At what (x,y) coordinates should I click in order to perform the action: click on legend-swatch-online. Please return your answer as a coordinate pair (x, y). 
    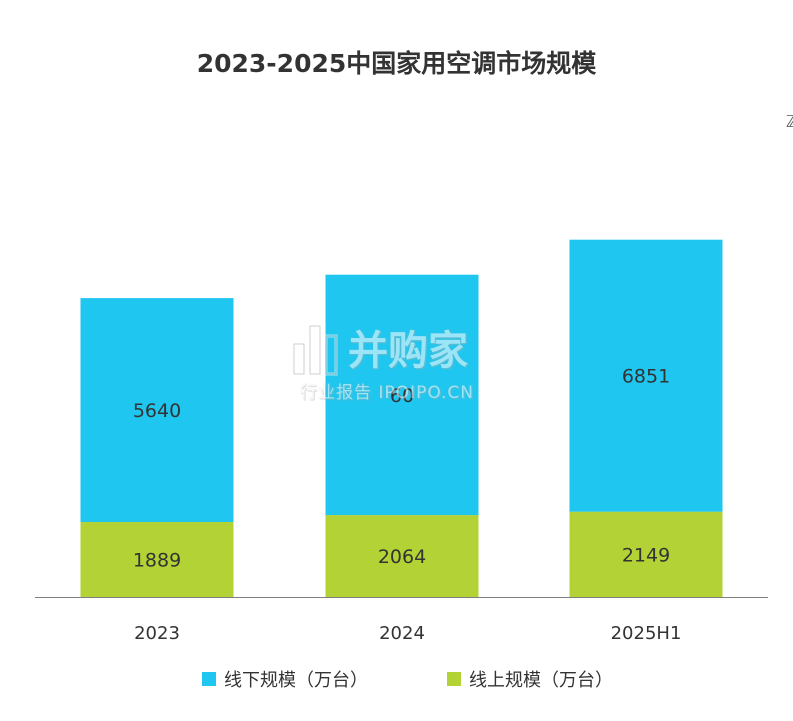
    Looking at the image, I should click on (454, 679).